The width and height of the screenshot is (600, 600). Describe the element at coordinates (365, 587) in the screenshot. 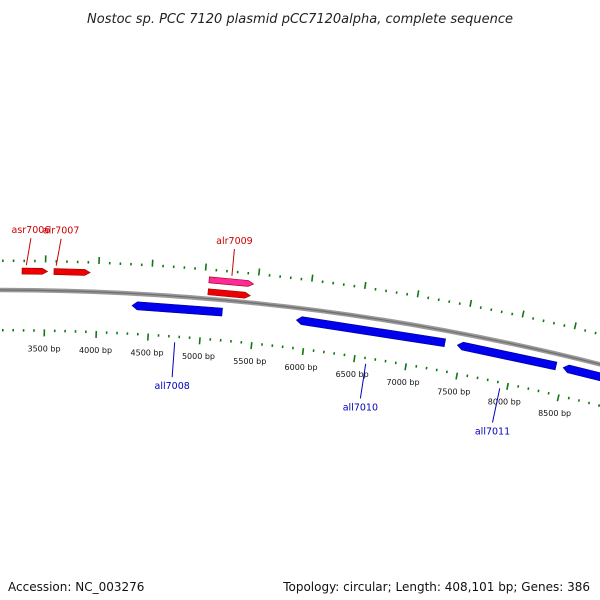

I see `topology-value: circular` at that location.